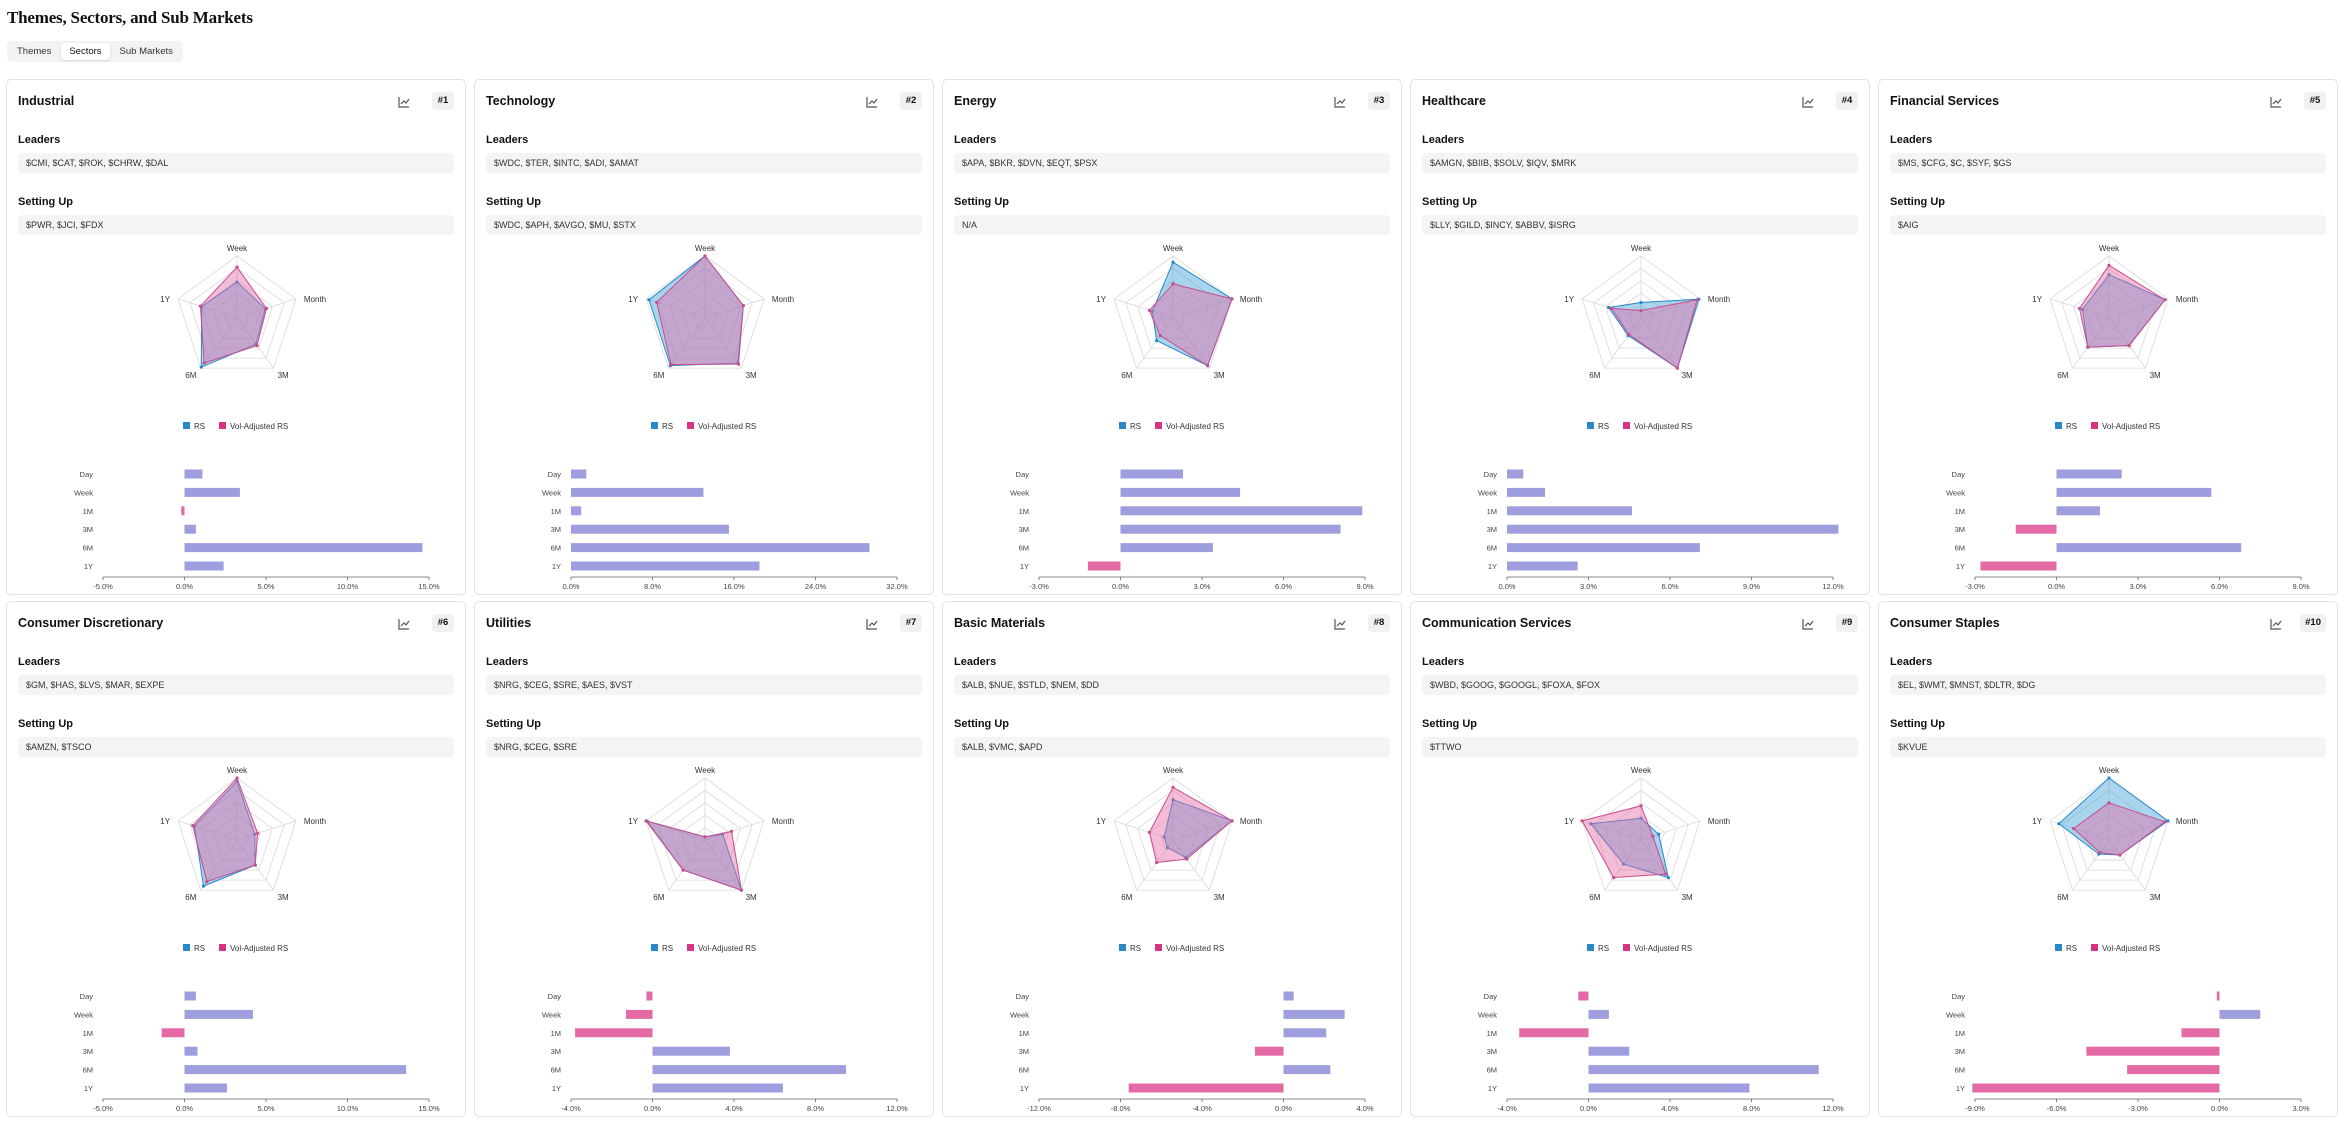  What do you see at coordinates (87, 996) in the screenshot?
I see `bar-period-label: Day` at bounding box center [87, 996].